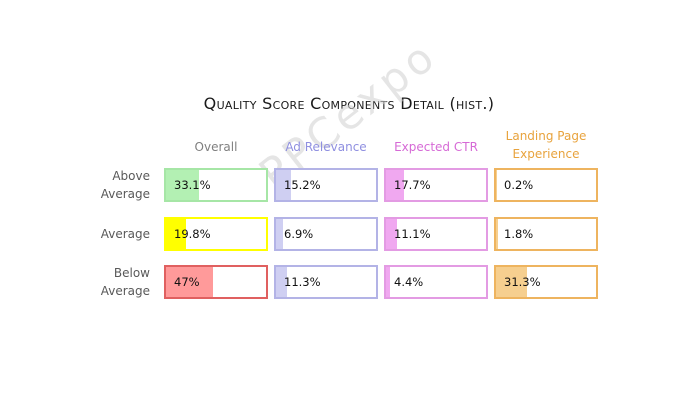 The width and height of the screenshot is (698, 400). What do you see at coordinates (299, 234) in the screenshot?
I see `value-label: 6.9%` at bounding box center [299, 234].